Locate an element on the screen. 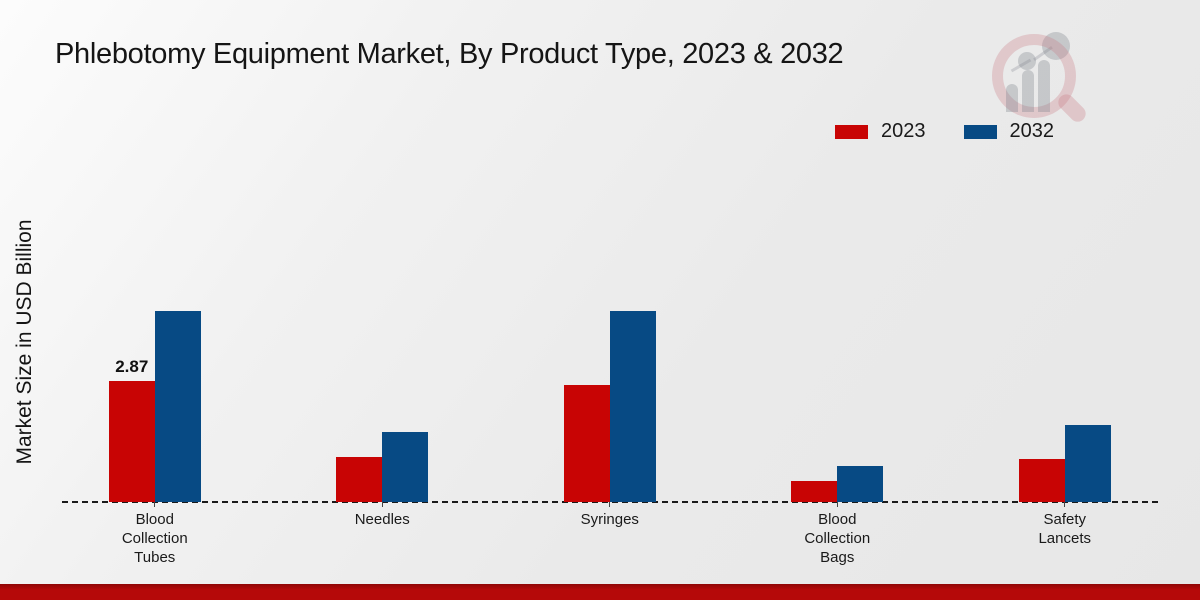  x-axis-label-needles: Needles is located at coordinates (382, 519).